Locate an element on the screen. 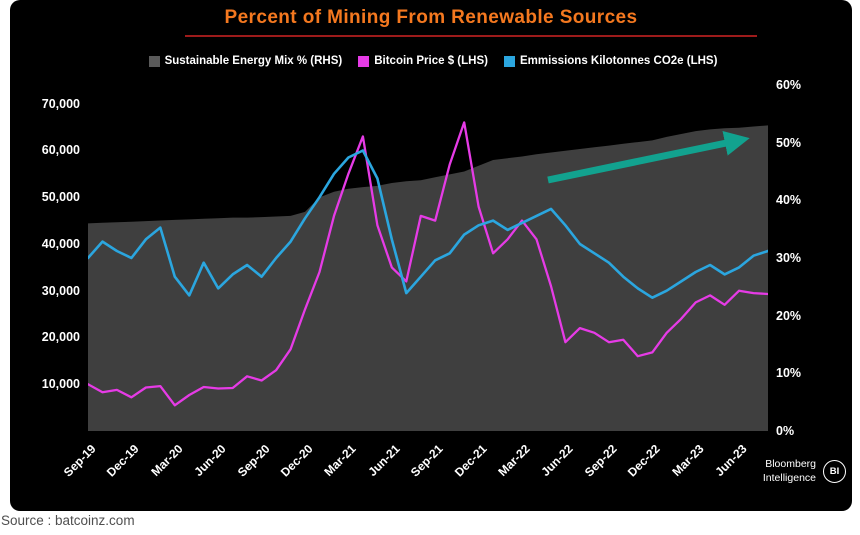 The width and height of the screenshot is (860, 535). y-axis-left-tick: 70,000 is located at coordinates (60, 103).